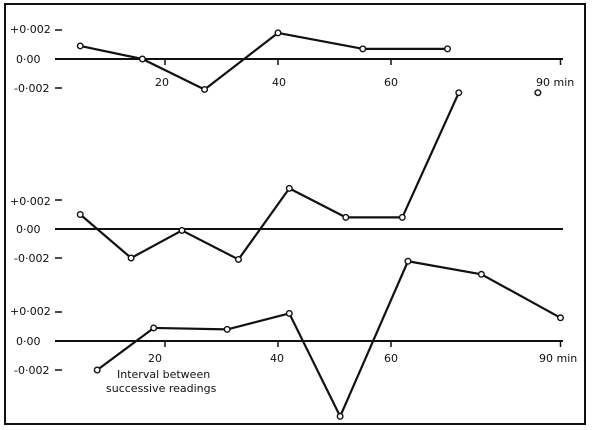  What do you see at coordinates (163, 374) in the screenshot?
I see `p3-annotation-line1: Interval between` at bounding box center [163, 374].